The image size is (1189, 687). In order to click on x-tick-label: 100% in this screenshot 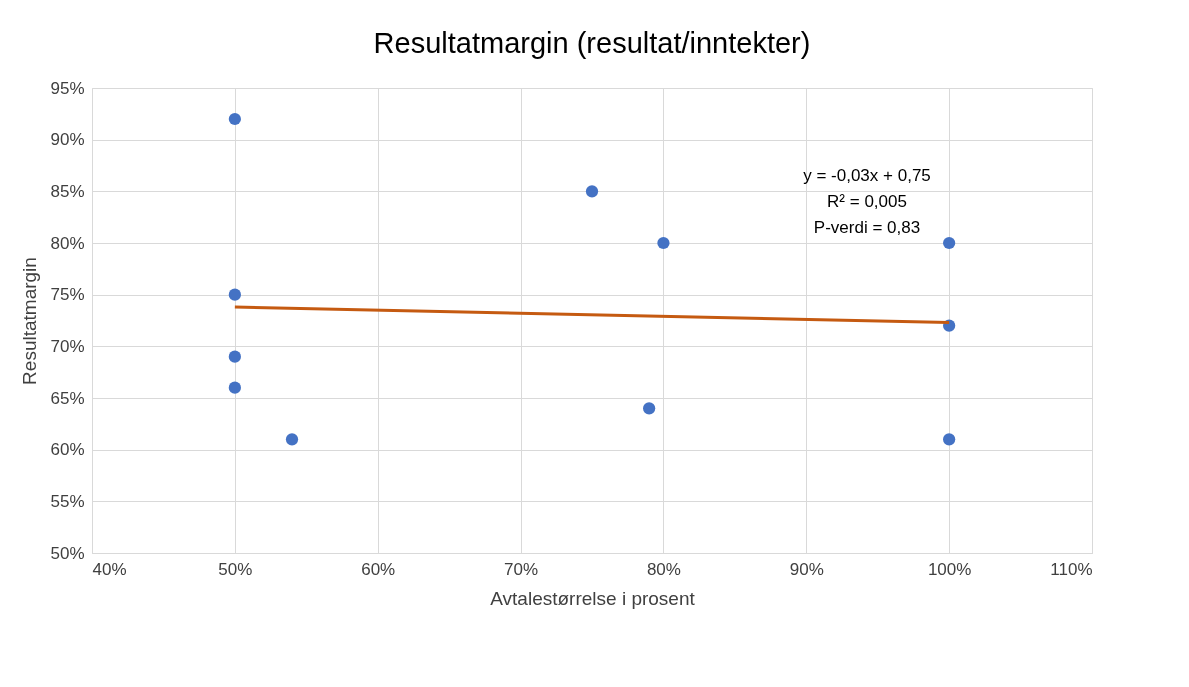, I will do `click(949, 569)`.